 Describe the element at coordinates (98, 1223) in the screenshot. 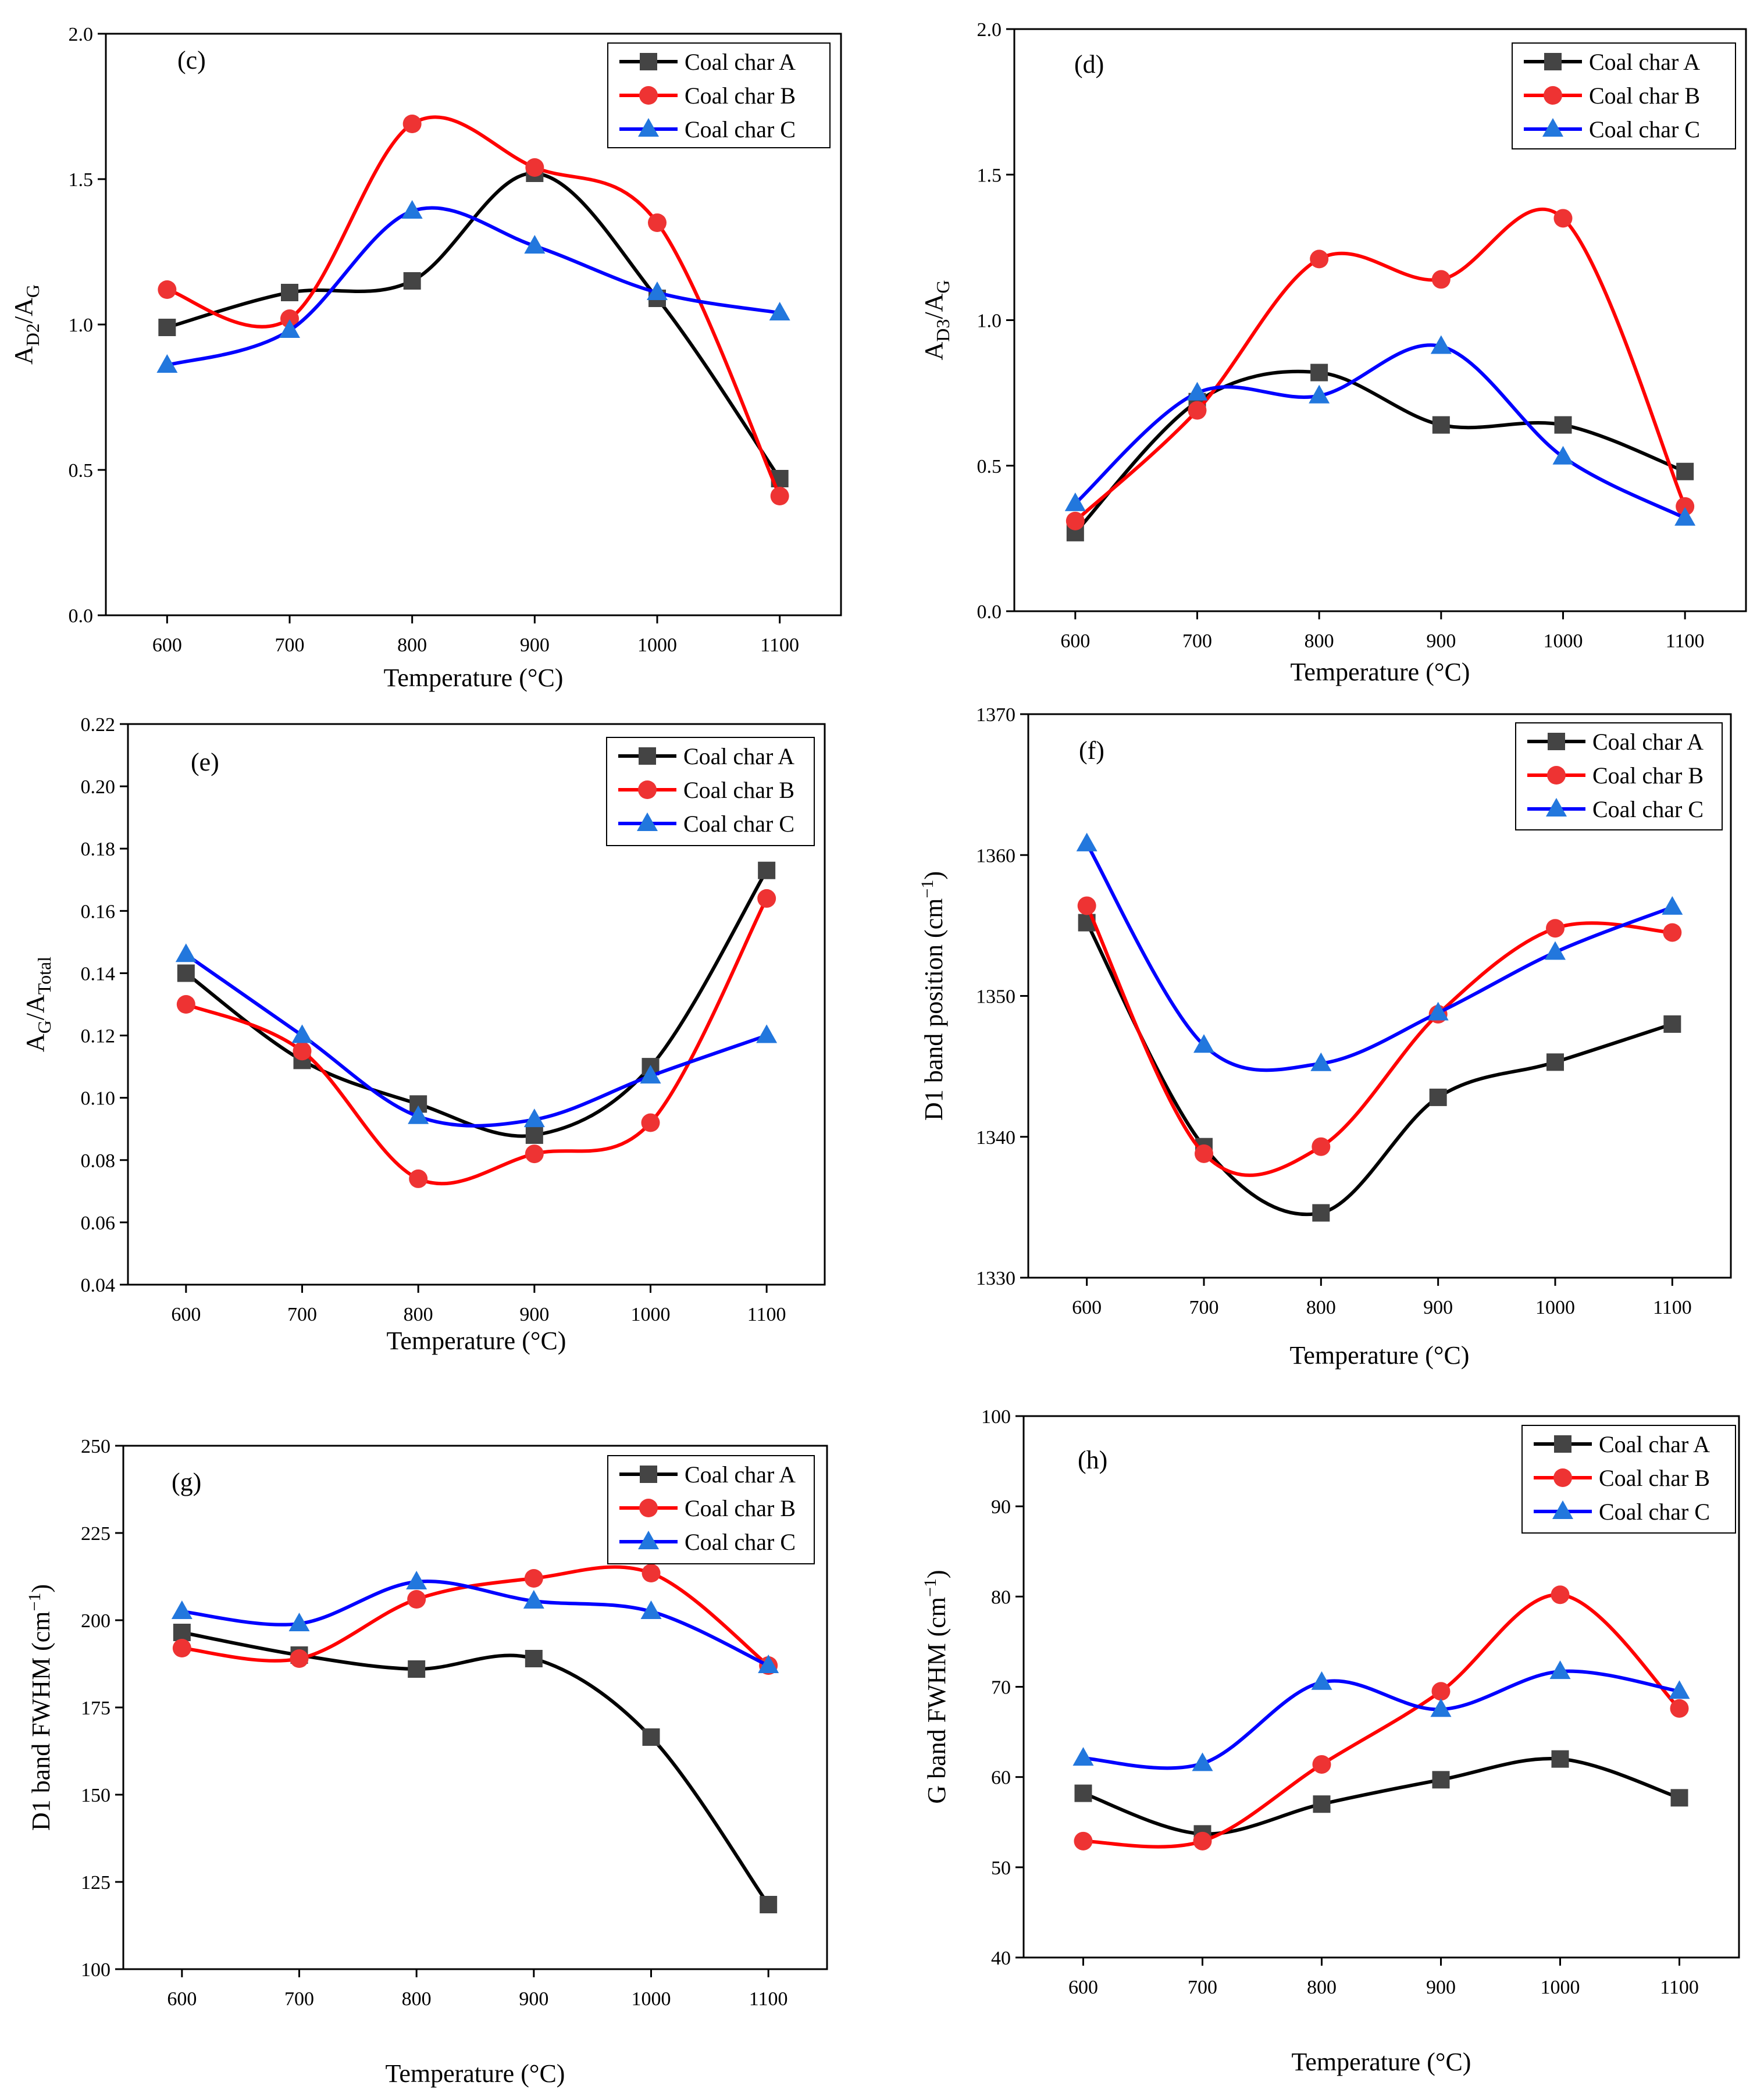

I see `y-tick-label: 0.06` at that location.